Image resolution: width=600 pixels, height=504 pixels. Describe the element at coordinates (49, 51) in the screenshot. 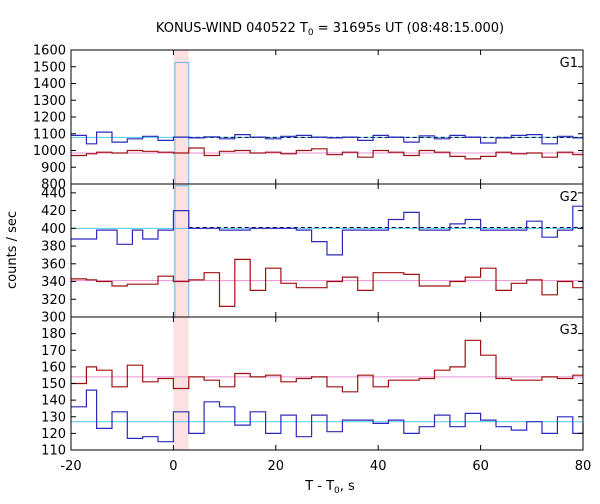

I see `panel-g1-ytick-label: 1600` at that location.